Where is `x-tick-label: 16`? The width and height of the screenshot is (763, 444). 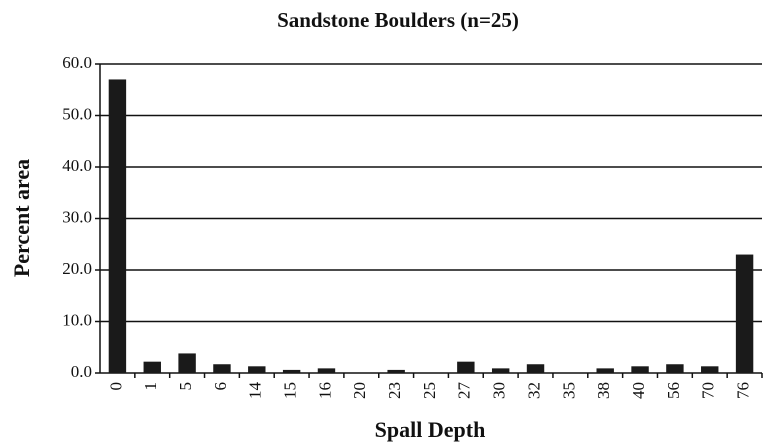 x-tick-label: 16 is located at coordinates (324, 390).